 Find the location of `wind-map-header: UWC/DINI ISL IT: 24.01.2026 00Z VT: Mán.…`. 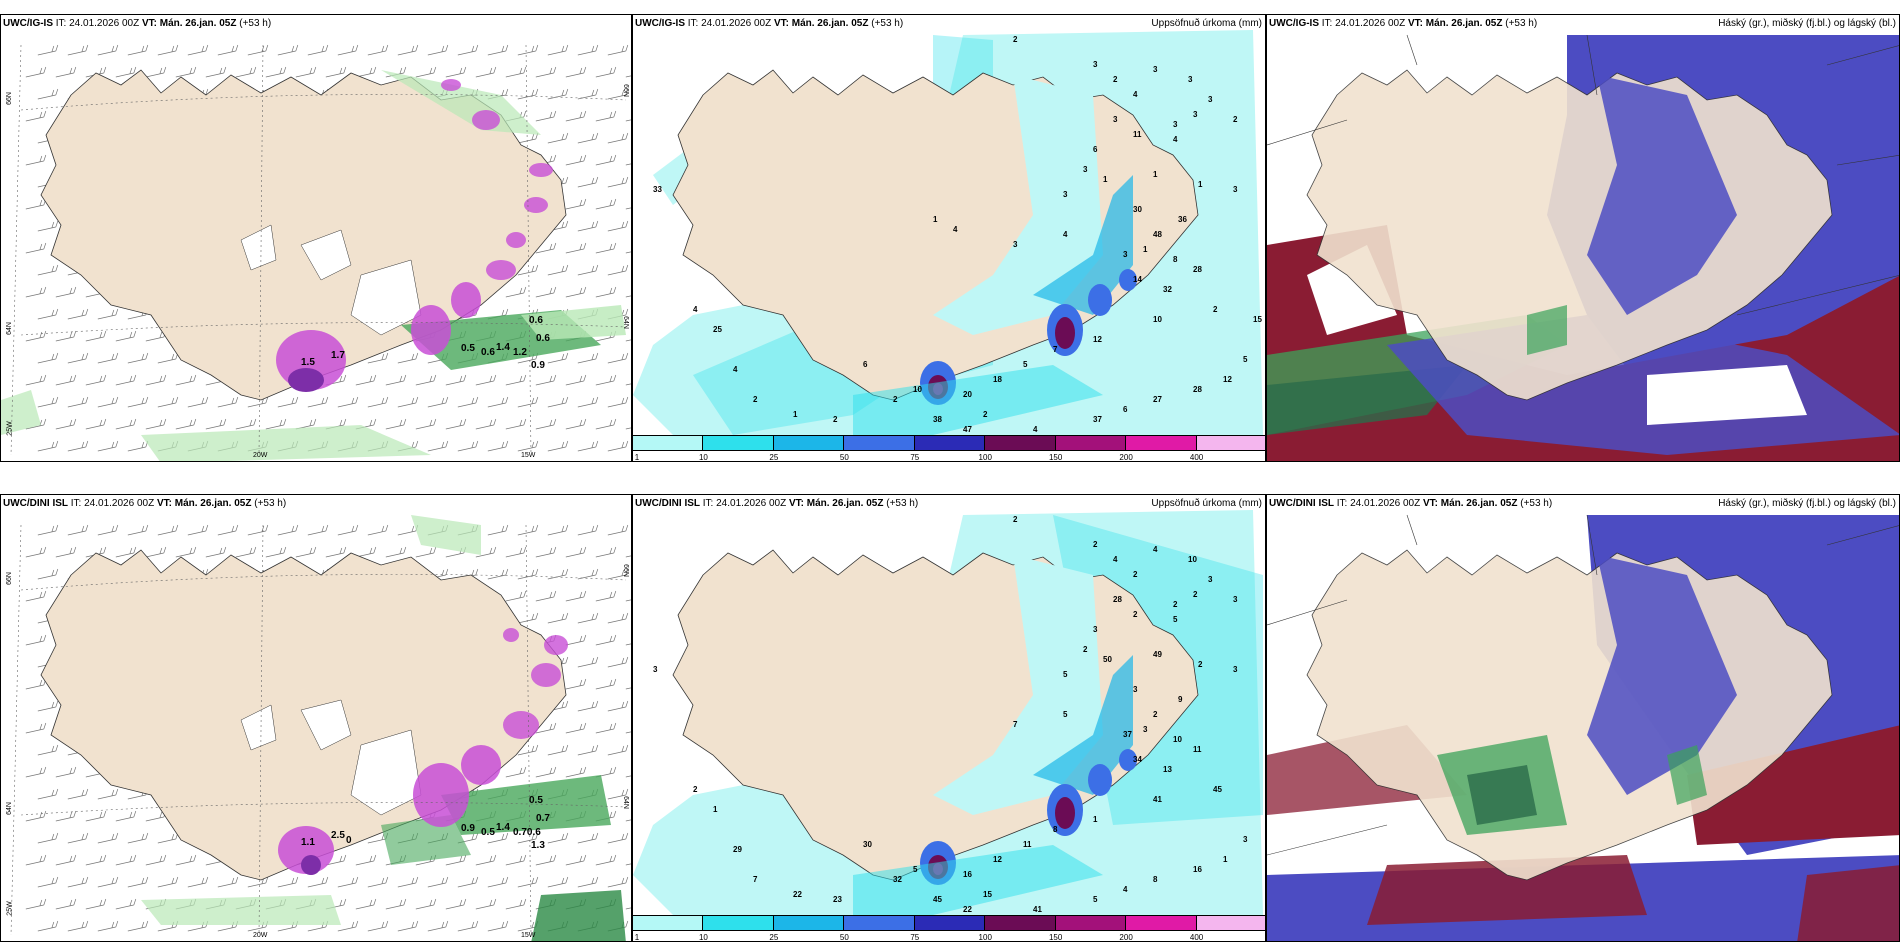

wind-map-header: UWC/DINI ISL IT: 24.01.2026 00Z VT: Mán.… is located at coordinates (145, 503).